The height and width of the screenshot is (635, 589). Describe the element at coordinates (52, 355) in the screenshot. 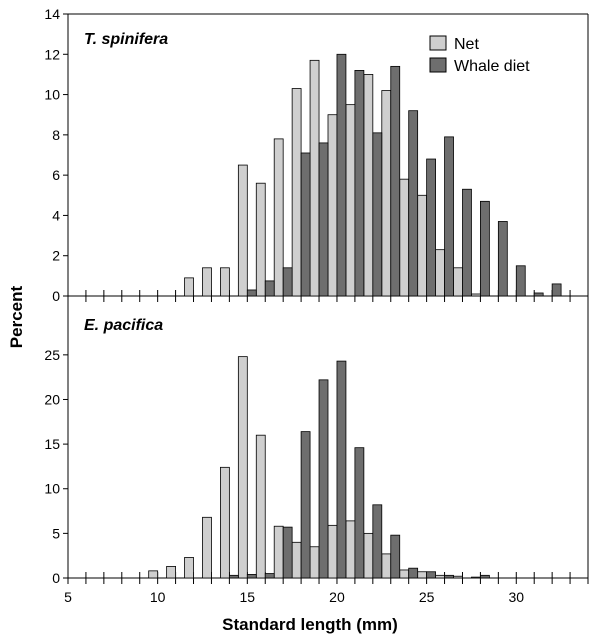

I see `y-tick-label: 25` at that location.